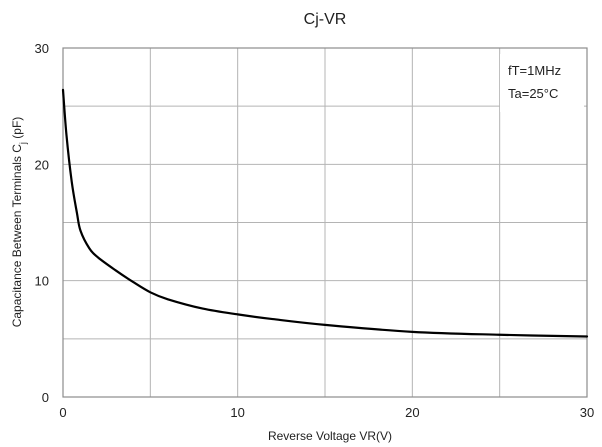 The width and height of the screenshot is (602, 447). What do you see at coordinates (326, 412) in the screenshot?
I see `x-tick-labels: 0 10 20 30` at bounding box center [326, 412].